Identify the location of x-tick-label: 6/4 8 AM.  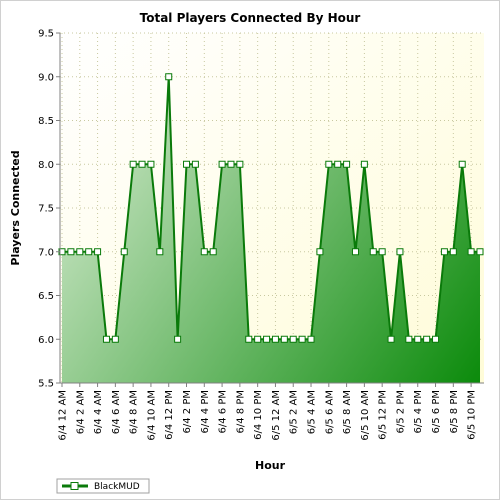
(134, 412).